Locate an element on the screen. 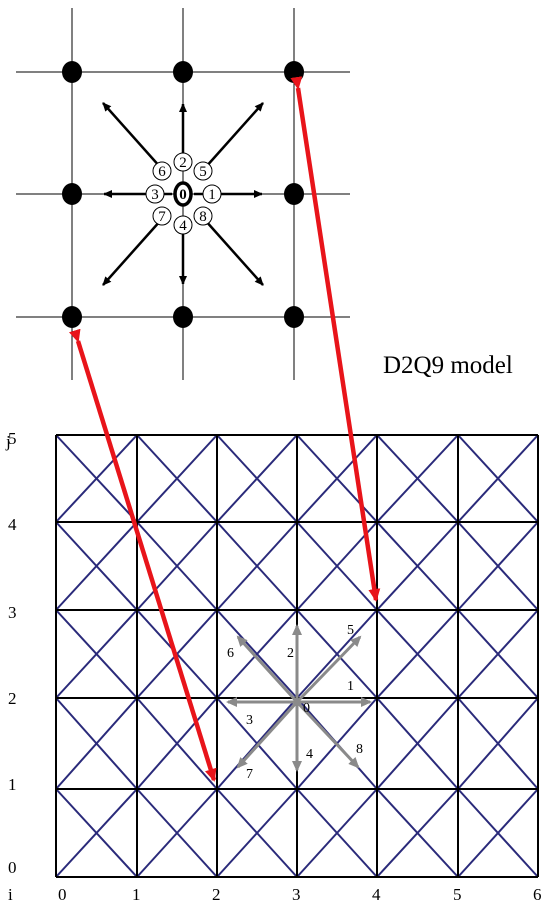  stencil-label-3: 3 is located at coordinates (155, 195).